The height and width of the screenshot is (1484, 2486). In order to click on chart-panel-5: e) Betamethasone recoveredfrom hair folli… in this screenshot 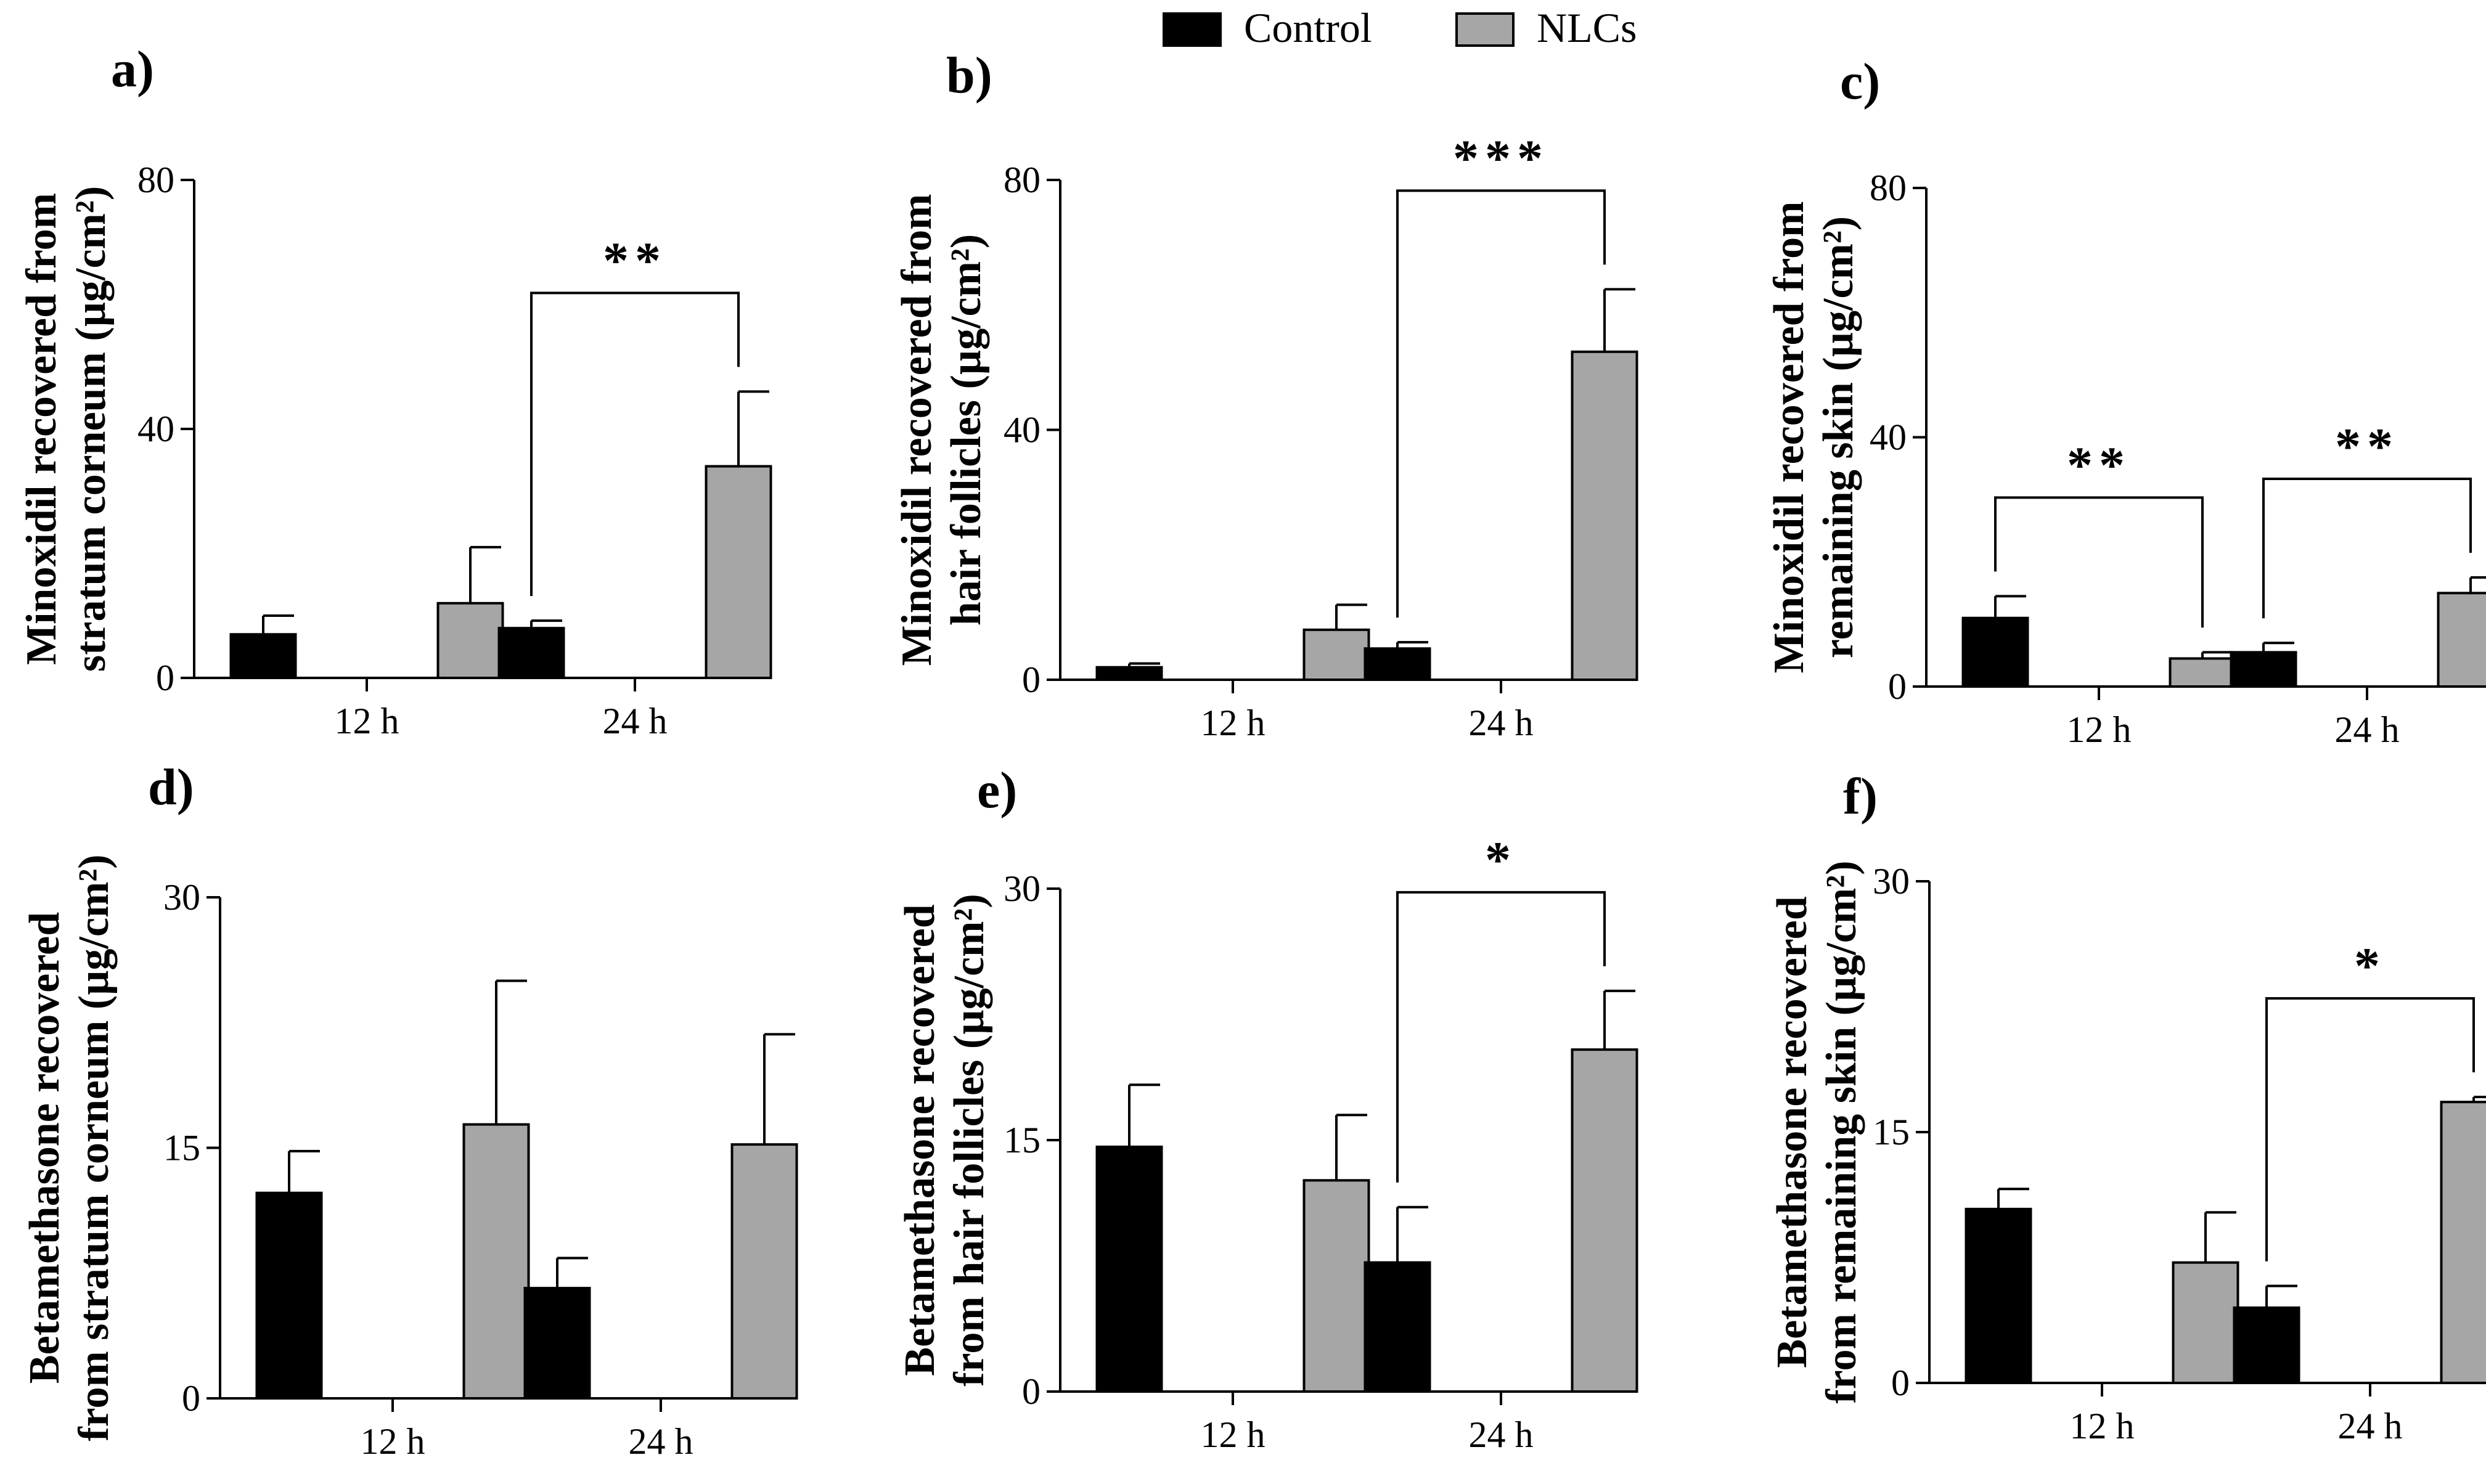, I will do `click(1267, 1108)`.